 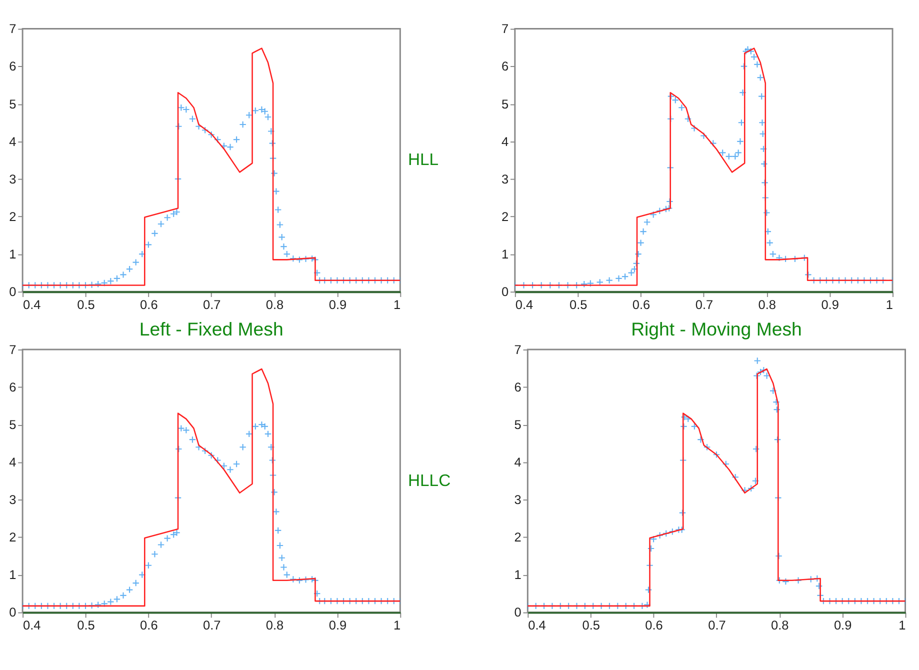 I want to click on chart-title: Right - Moving Mesh, so click(x=716, y=329).